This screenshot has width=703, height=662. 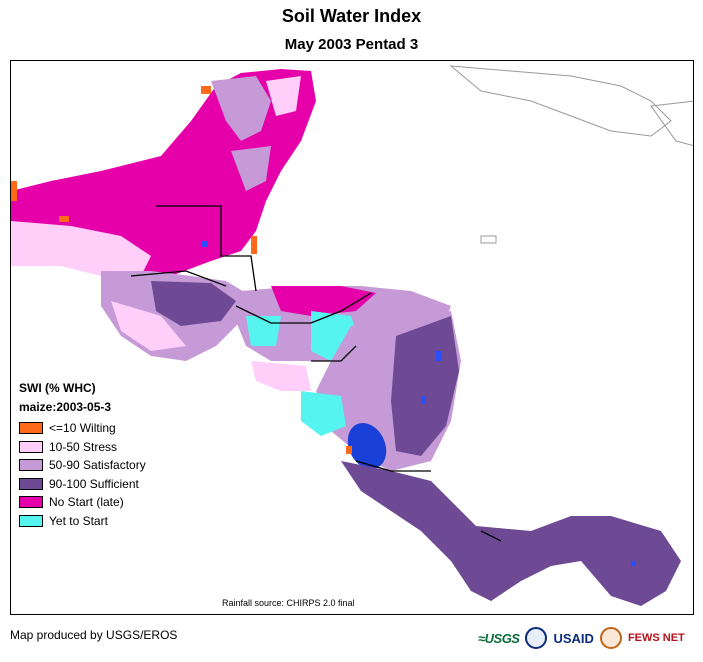 I want to click on legend-item-satisfactory: 50-90 Satisfactory, so click(x=82, y=465).